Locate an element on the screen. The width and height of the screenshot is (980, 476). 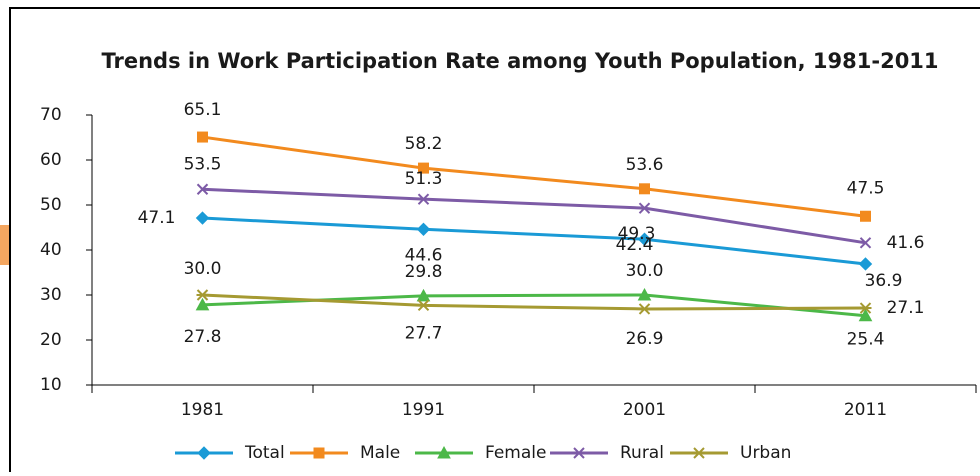
legend-label: Female is located at coordinates (515, 453).